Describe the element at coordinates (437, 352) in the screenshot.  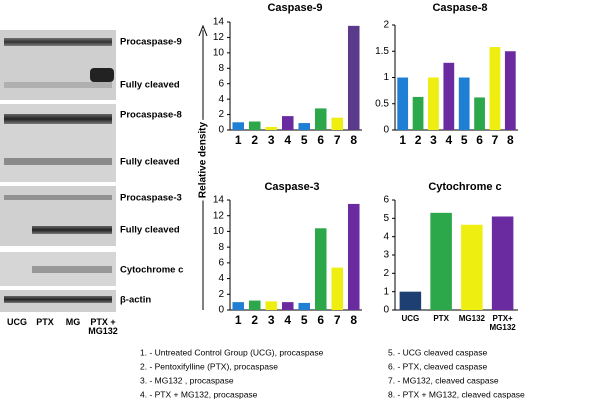
I see `footnote: 5. - UCG cleaved caspase` at that location.